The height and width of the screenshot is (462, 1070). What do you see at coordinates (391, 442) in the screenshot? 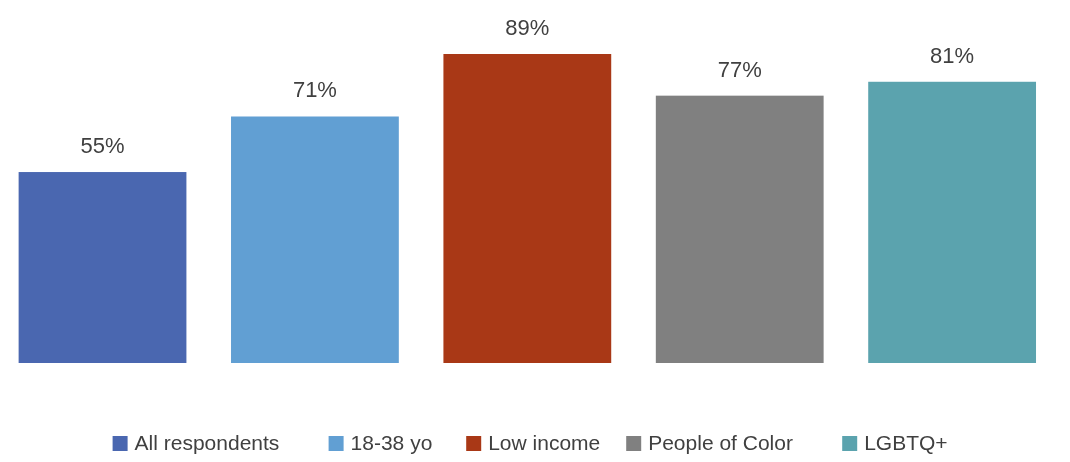
I see `legend-label: 18-38 yo` at bounding box center [391, 442].